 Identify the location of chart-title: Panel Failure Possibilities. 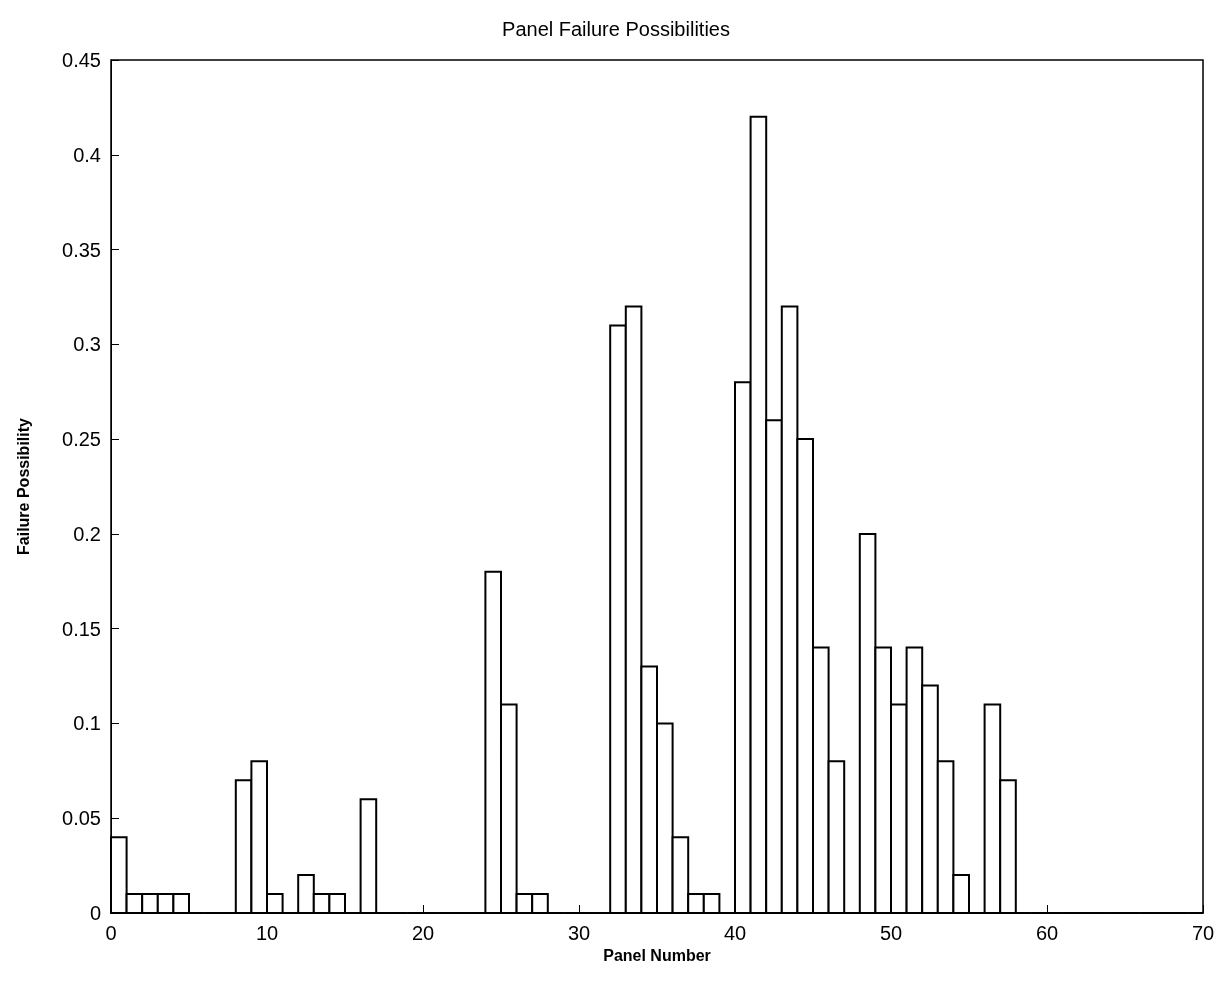
(616, 29).